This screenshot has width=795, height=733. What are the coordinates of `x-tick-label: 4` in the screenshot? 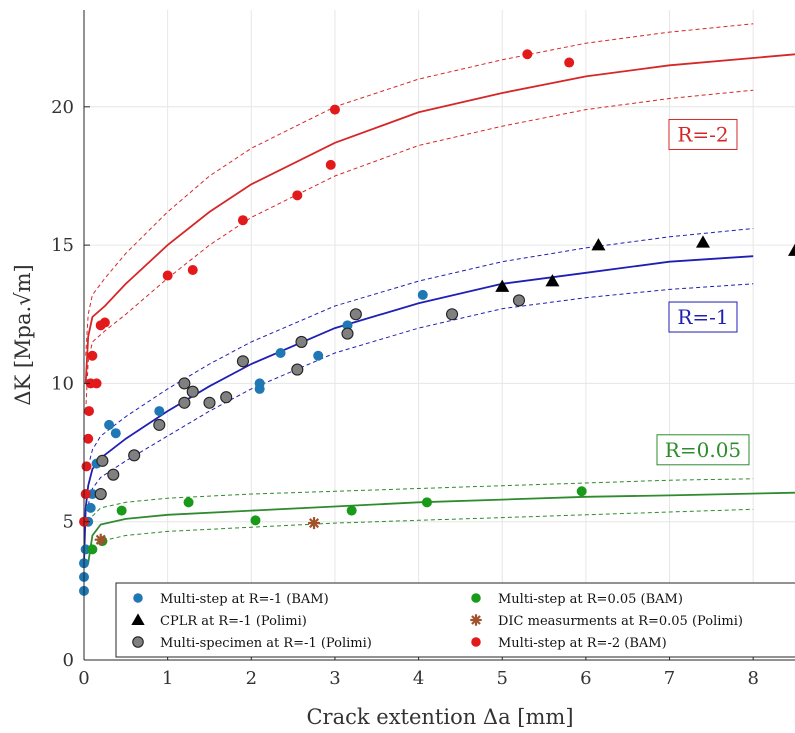 It's located at (418, 678).